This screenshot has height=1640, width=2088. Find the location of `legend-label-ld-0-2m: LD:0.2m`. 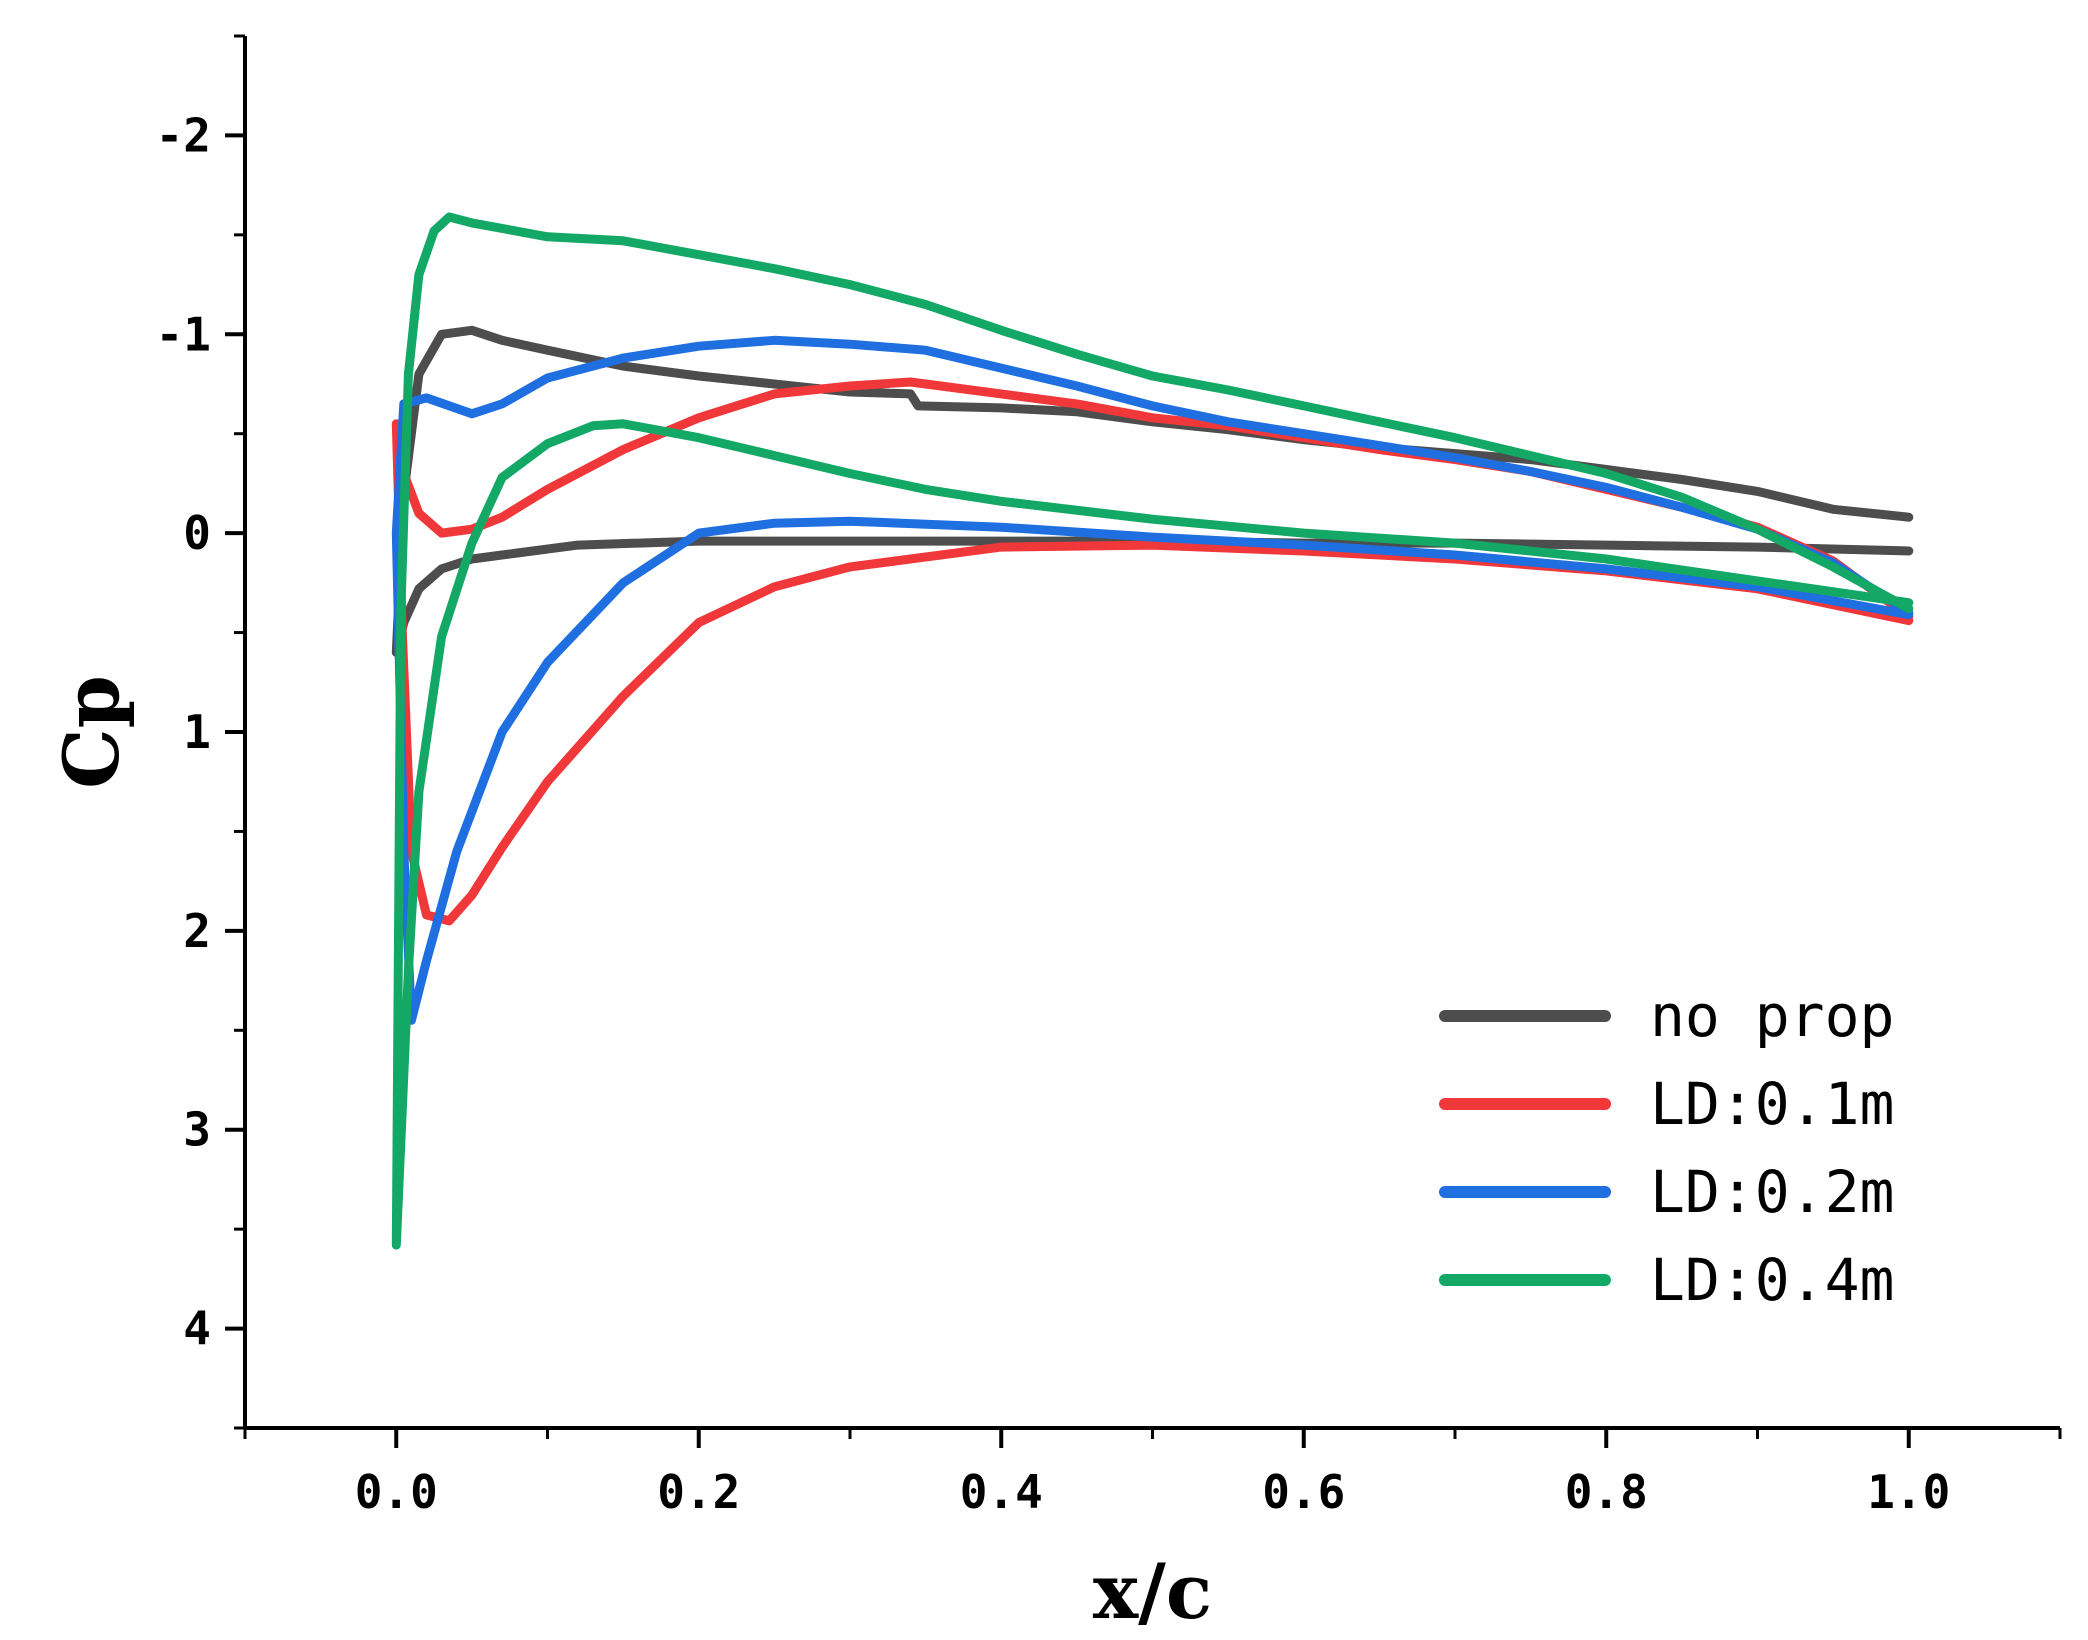

legend-label-ld-0-2m: LD:0.2m is located at coordinates (1772, 1192).